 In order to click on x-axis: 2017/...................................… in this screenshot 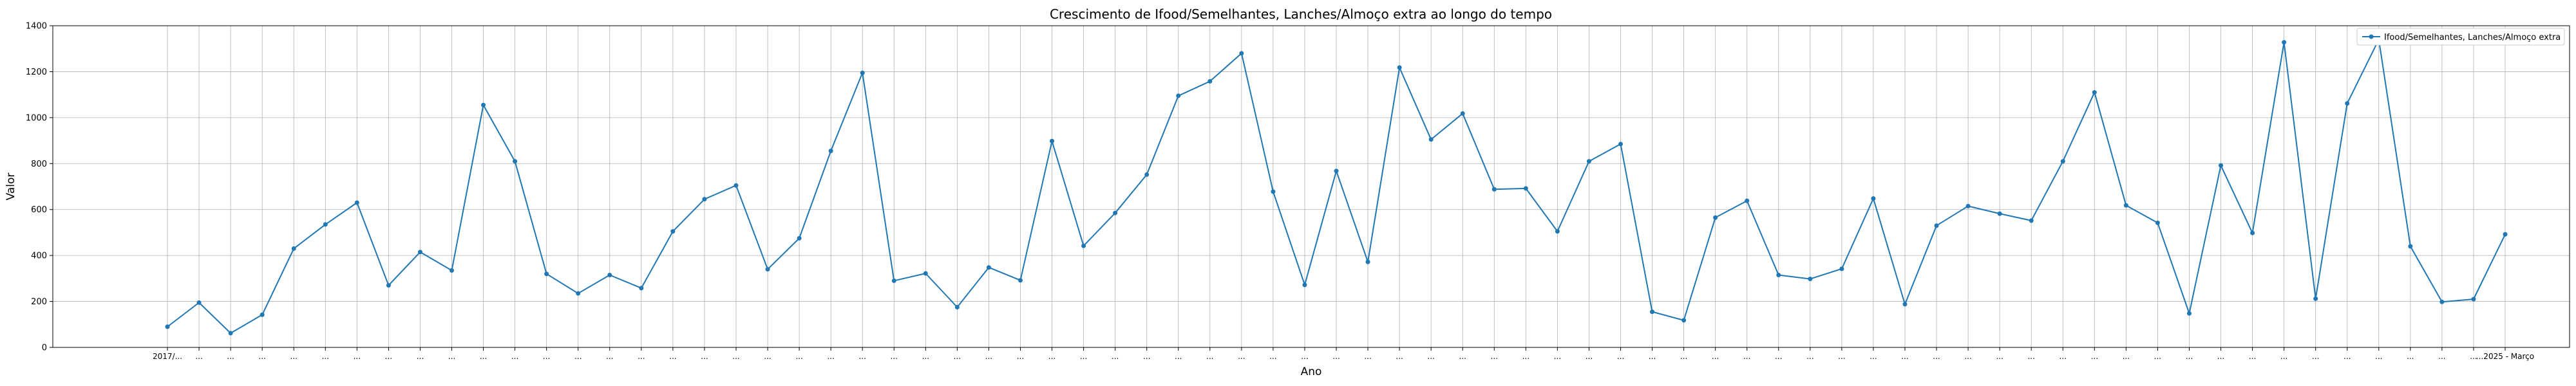, I will do `click(1343, 354)`.